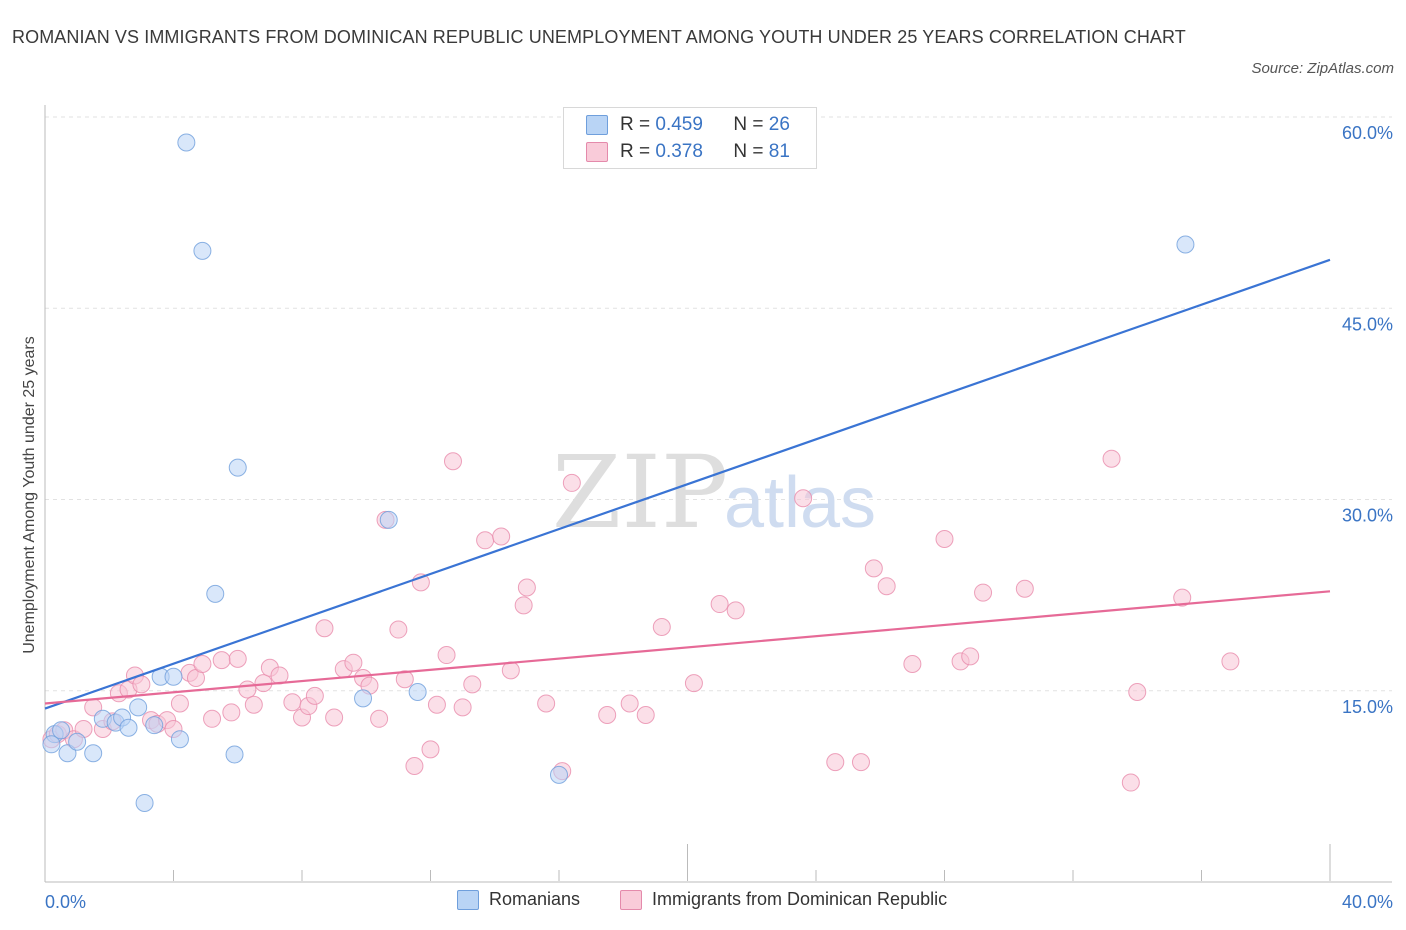 This screenshot has width=1406, height=930. What do you see at coordinates (1367, 707) in the screenshot?
I see `y-tick-label: 15.0%` at bounding box center [1367, 707].